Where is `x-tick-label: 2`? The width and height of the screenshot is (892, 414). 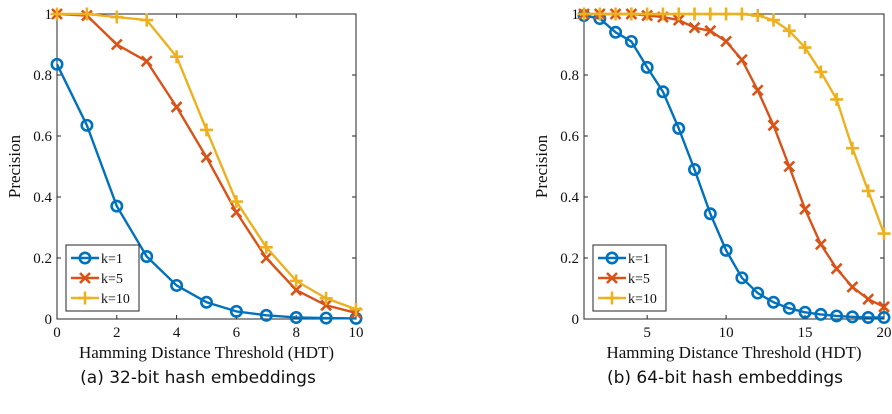 x-tick-label: 2 is located at coordinates (117, 333).